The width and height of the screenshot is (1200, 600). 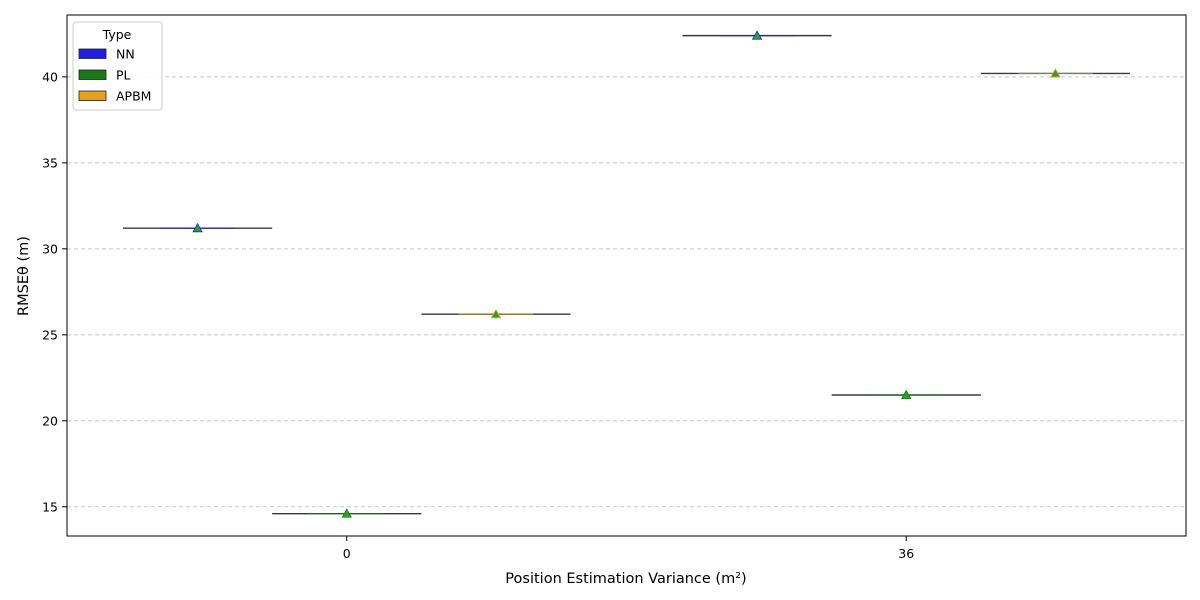 What do you see at coordinates (50, 76) in the screenshot?
I see `y-tick-label: 40` at bounding box center [50, 76].